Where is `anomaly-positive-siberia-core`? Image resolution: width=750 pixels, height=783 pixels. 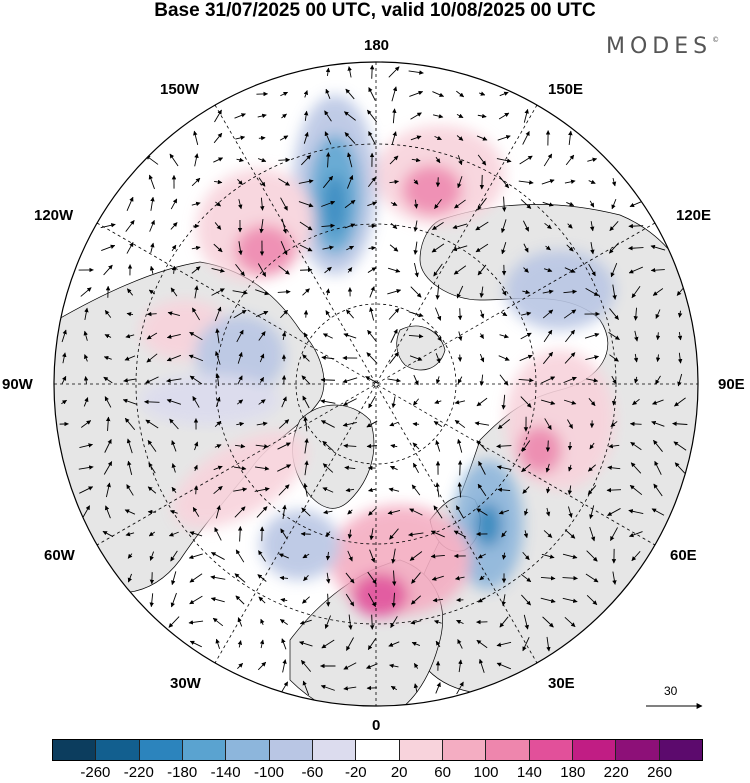
anomaly-positive-siberia-core is located at coordinates (432, 190).